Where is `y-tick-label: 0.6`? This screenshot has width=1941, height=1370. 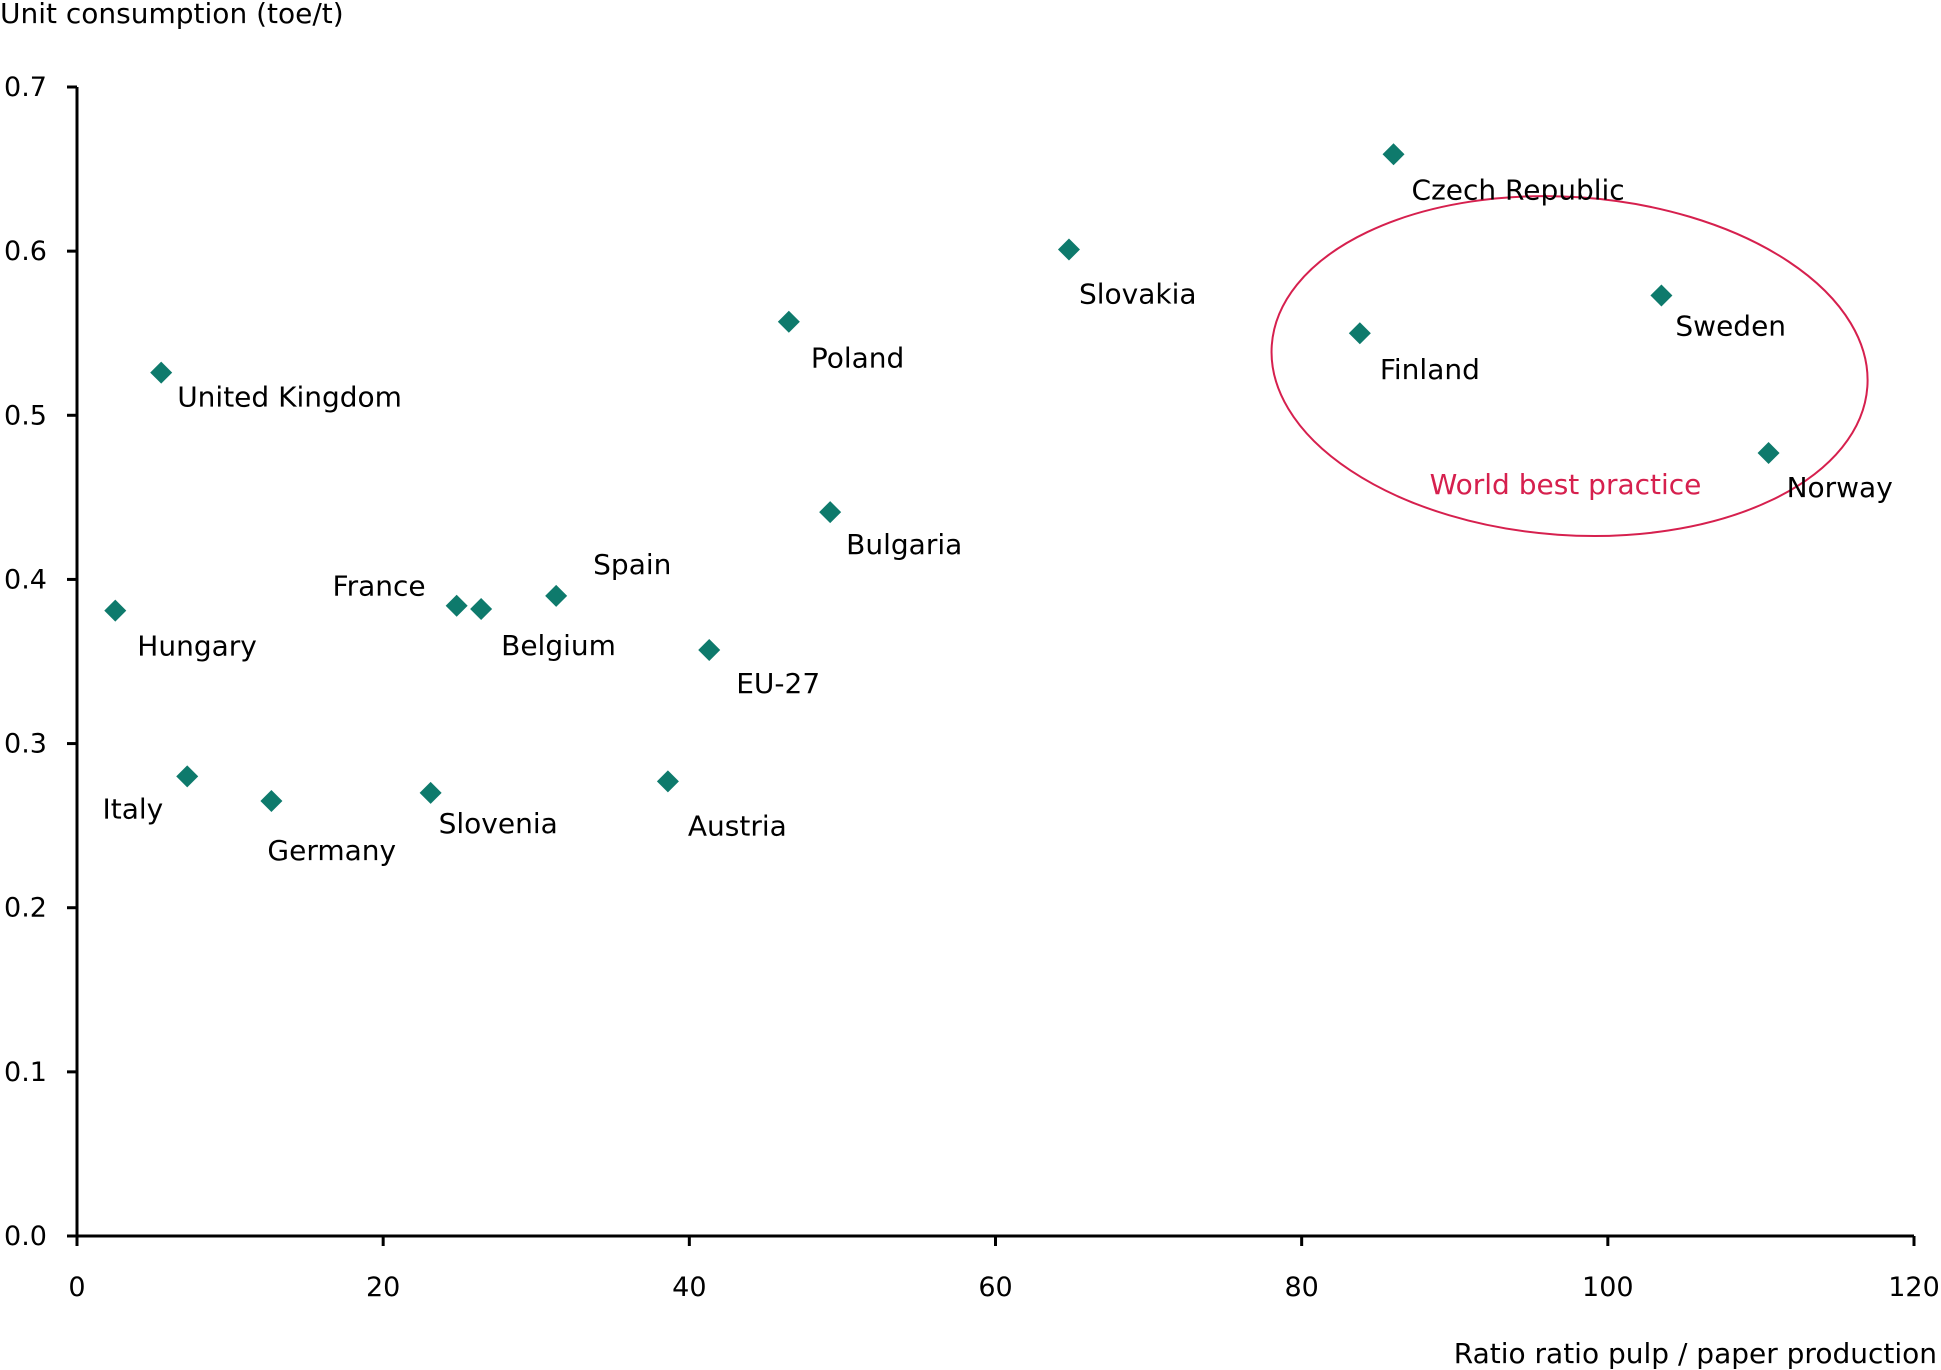 y-tick-label: 0.6 is located at coordinates (25, 251).